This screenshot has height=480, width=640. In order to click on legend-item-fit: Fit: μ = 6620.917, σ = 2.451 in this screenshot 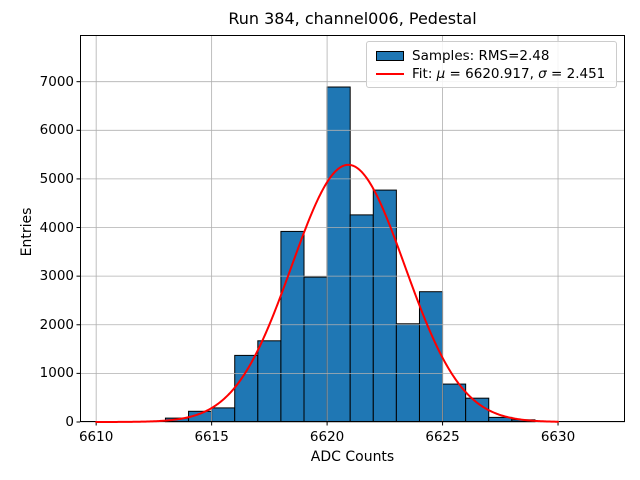, I will do `click(493, 74)`.